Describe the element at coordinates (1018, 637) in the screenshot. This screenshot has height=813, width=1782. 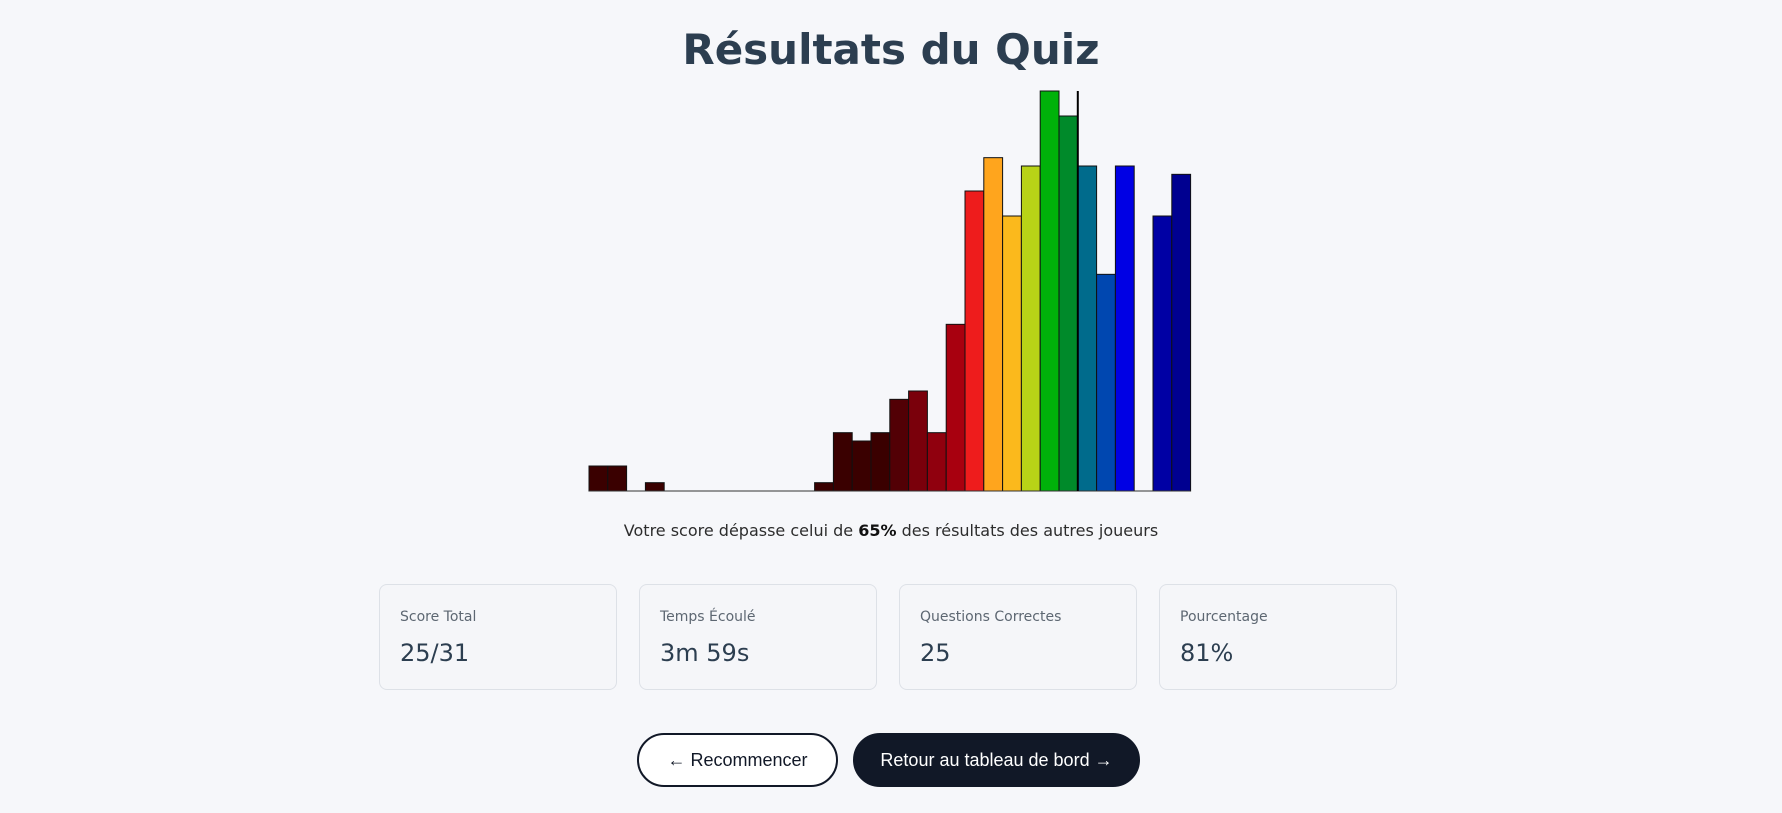
I see `stat-card-correct-questions: Questions Correctes 25` at that location.